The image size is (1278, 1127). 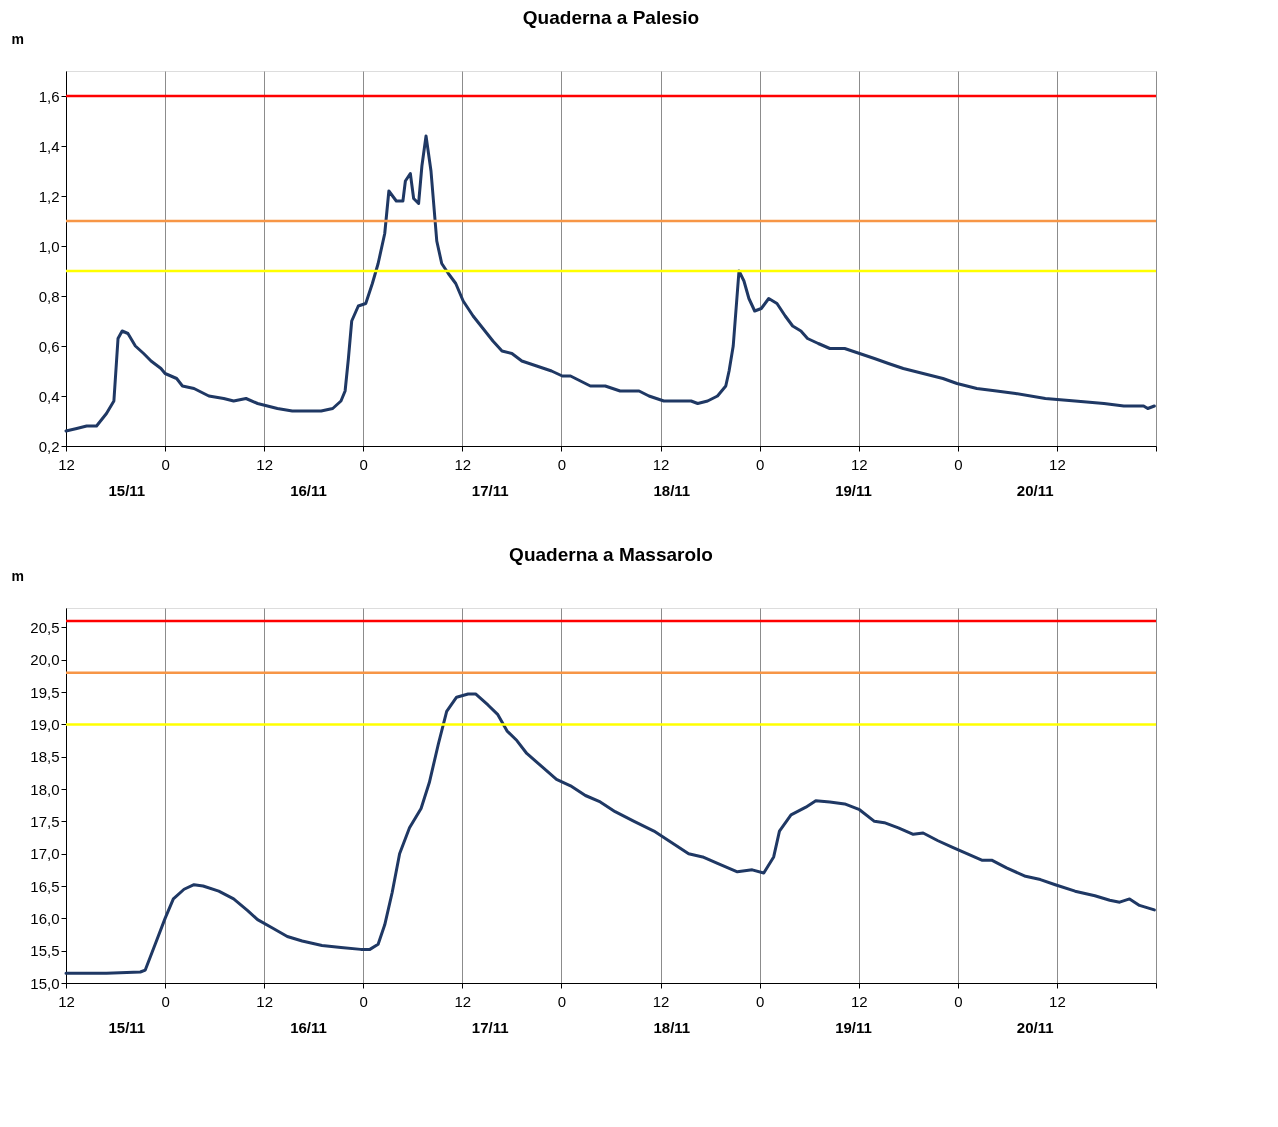 I want to click on y-tick-label: 0,4, so click(x=49, y=396).